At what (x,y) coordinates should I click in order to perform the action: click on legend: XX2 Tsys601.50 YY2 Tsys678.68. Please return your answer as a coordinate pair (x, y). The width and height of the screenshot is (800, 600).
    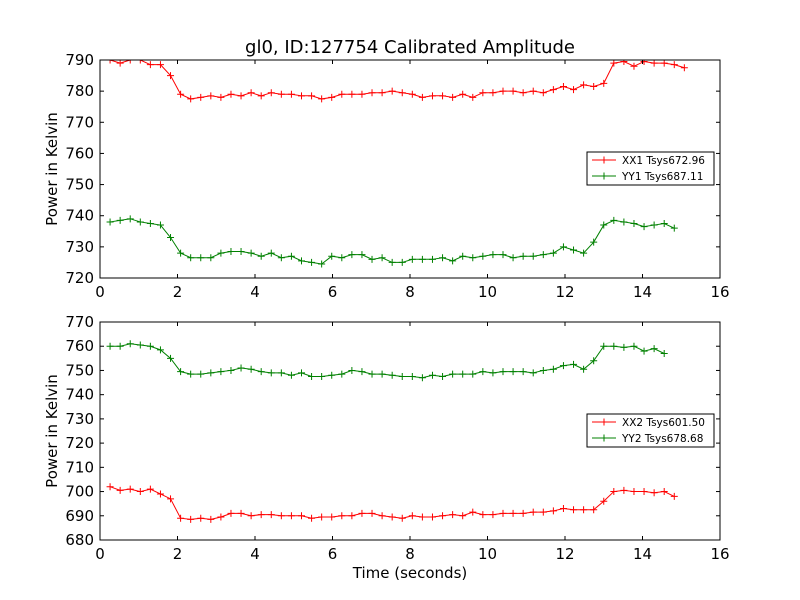
    Looking at the image, I should click on (650, 430).